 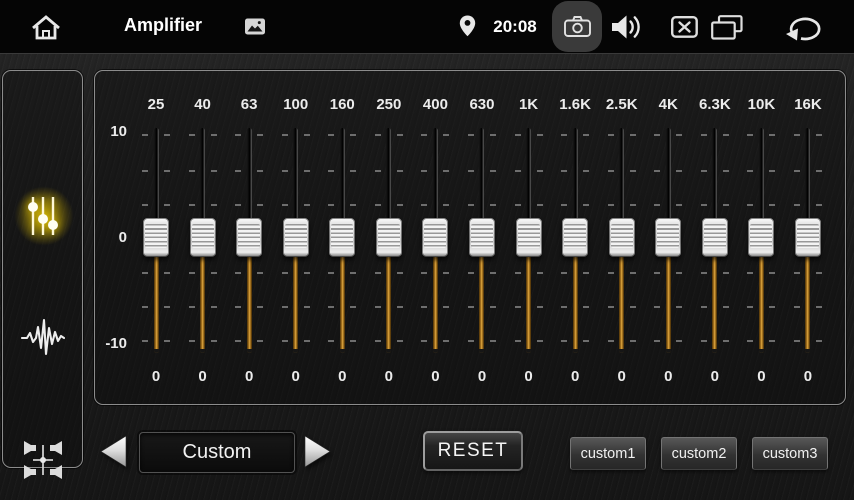 I want to click on sidebar-item-sound-effect, so click(x=42, y=337).